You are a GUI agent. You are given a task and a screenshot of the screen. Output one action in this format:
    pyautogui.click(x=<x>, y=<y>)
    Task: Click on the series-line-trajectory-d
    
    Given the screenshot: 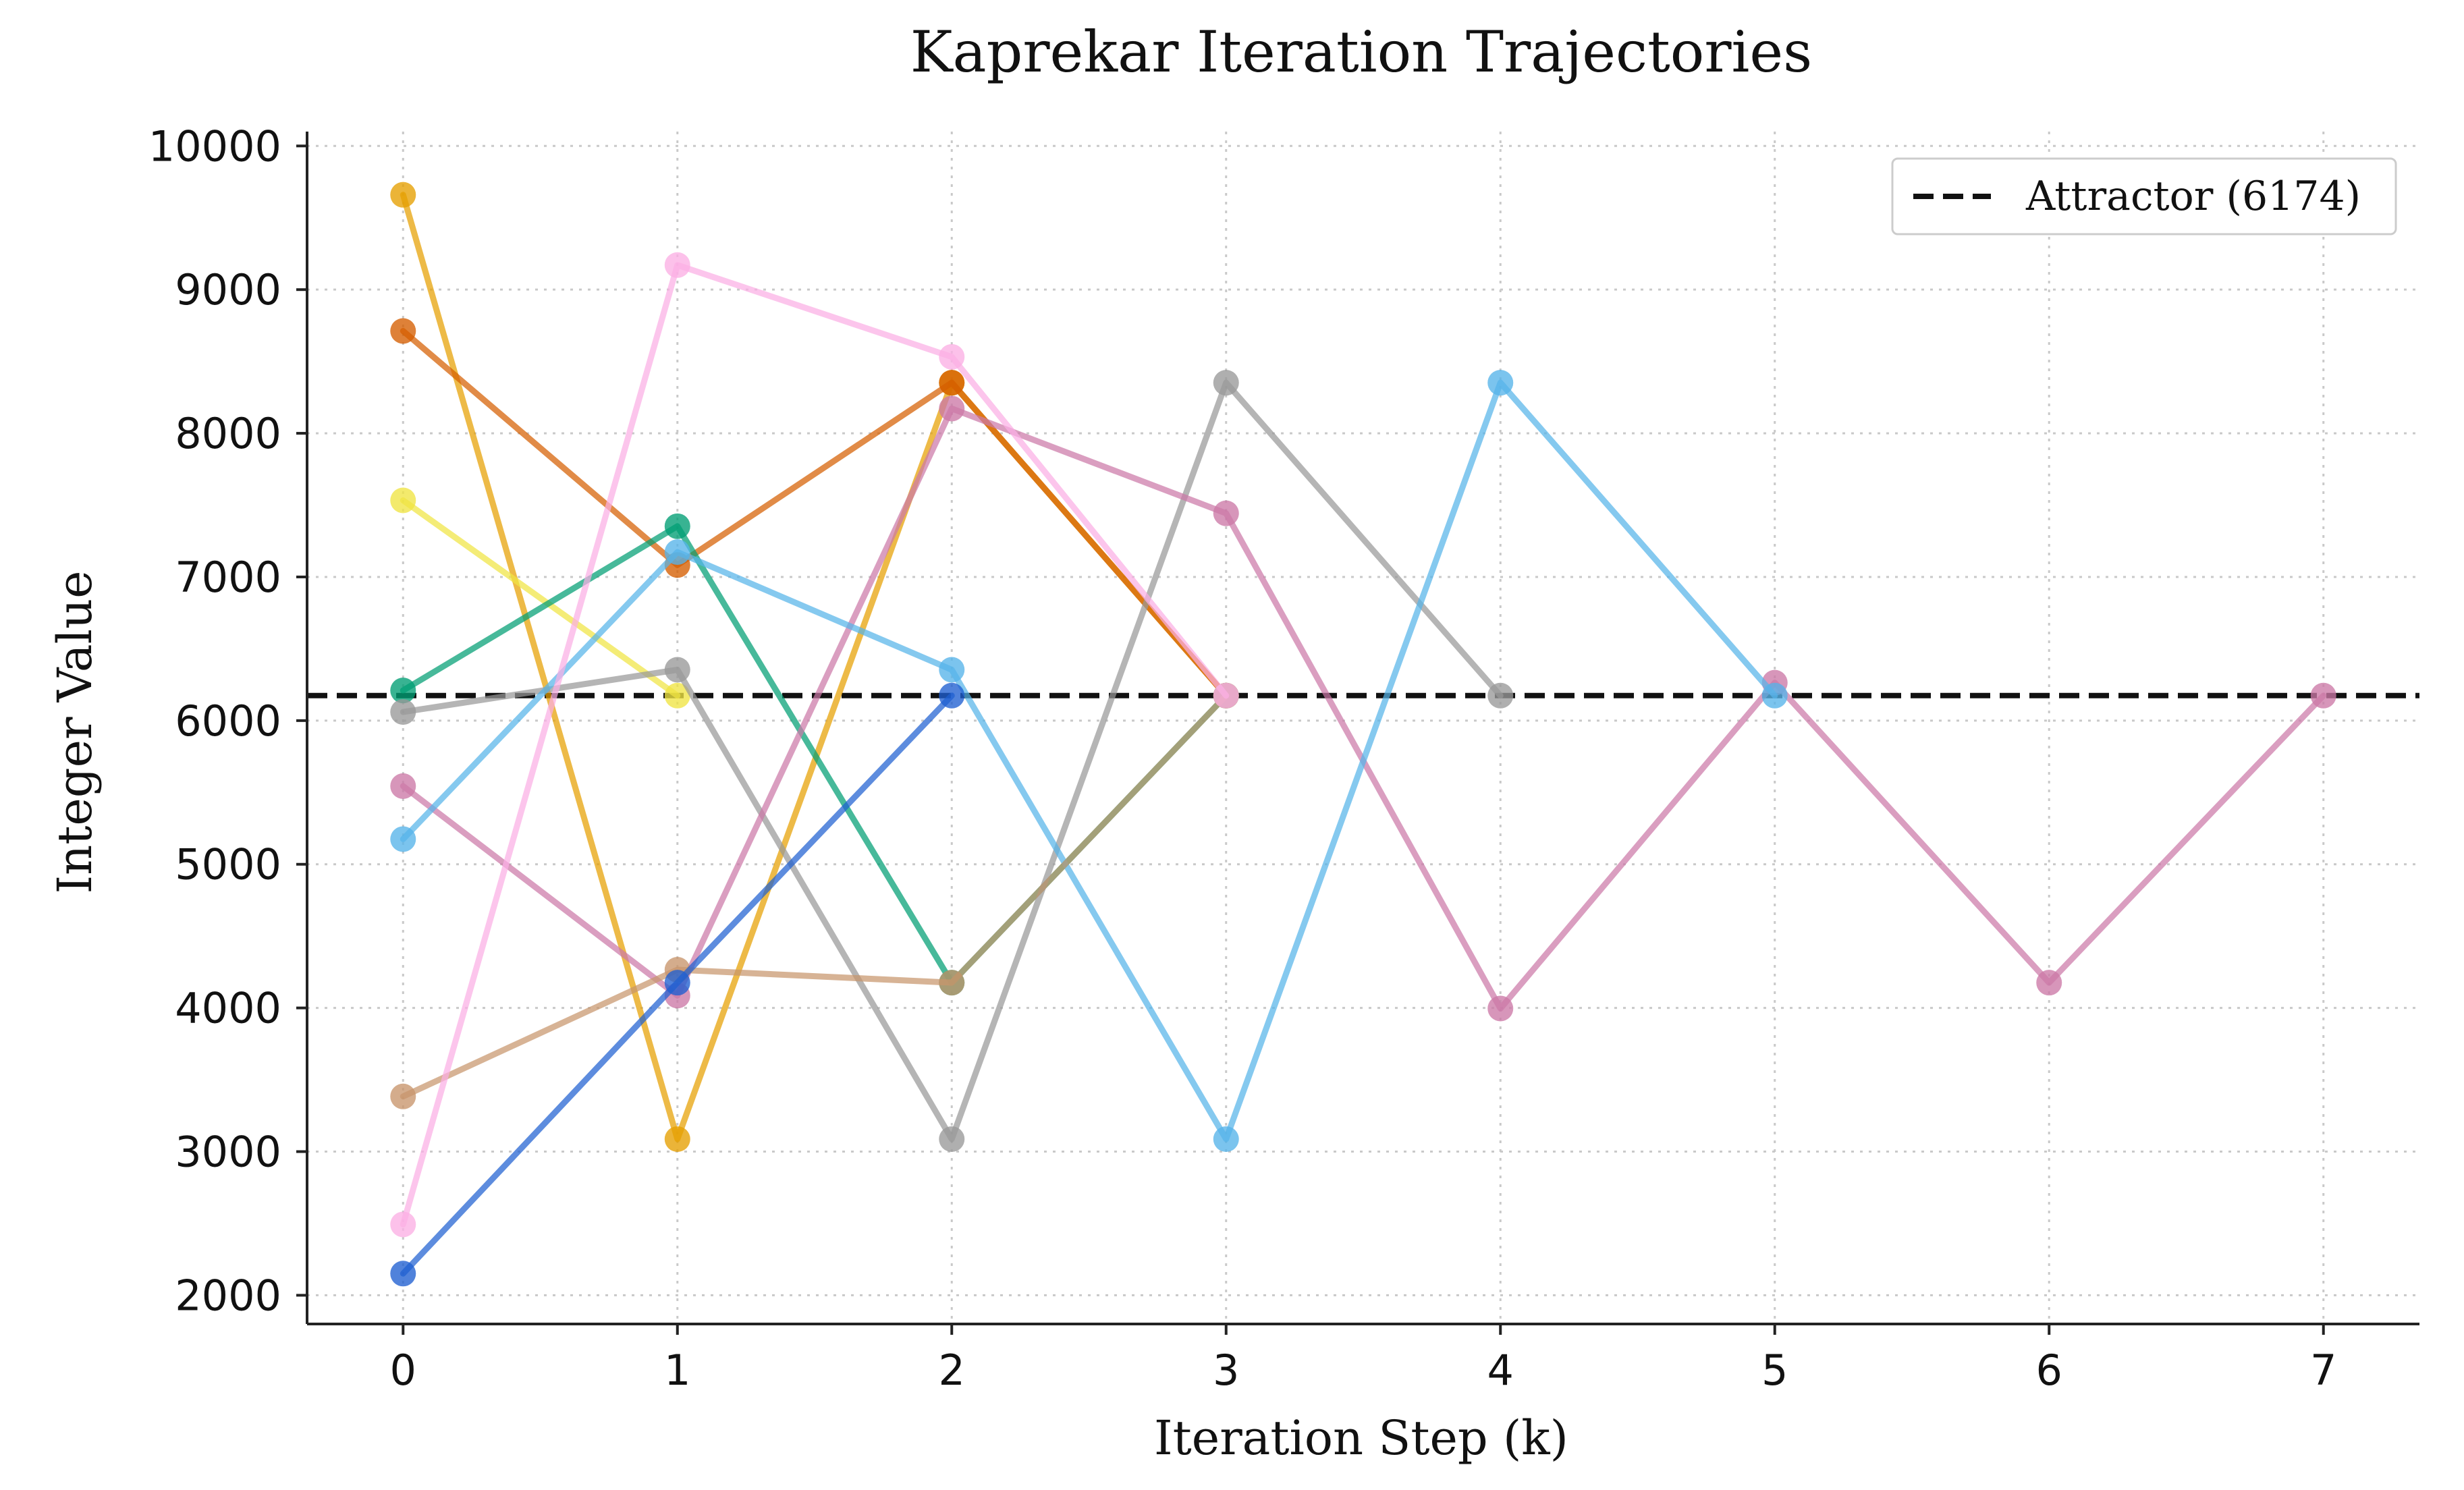 What is the action you would take?
    pyautogui.click(x=815, y=754)
    